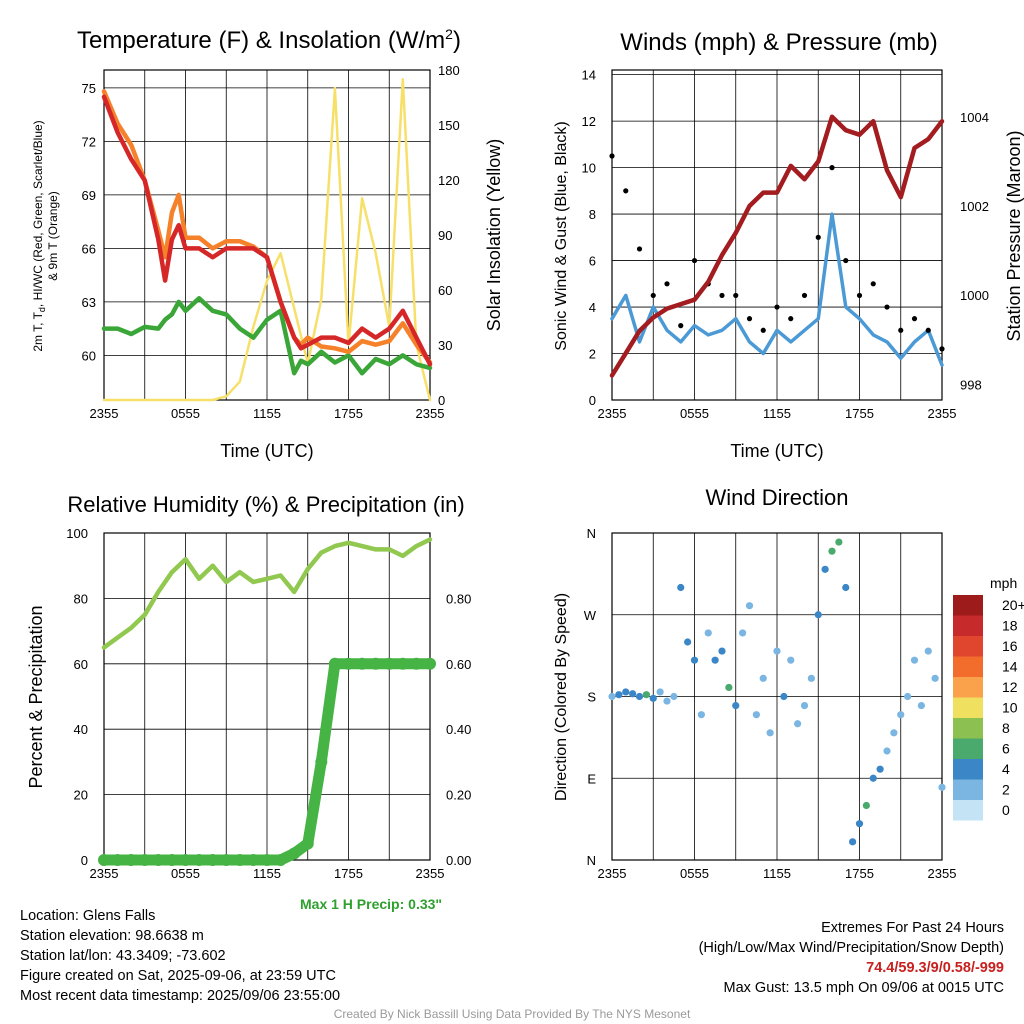  Describe the element at coordinates (89, 88) in the screenshot. I see `y-tick-label: 75` at that location.